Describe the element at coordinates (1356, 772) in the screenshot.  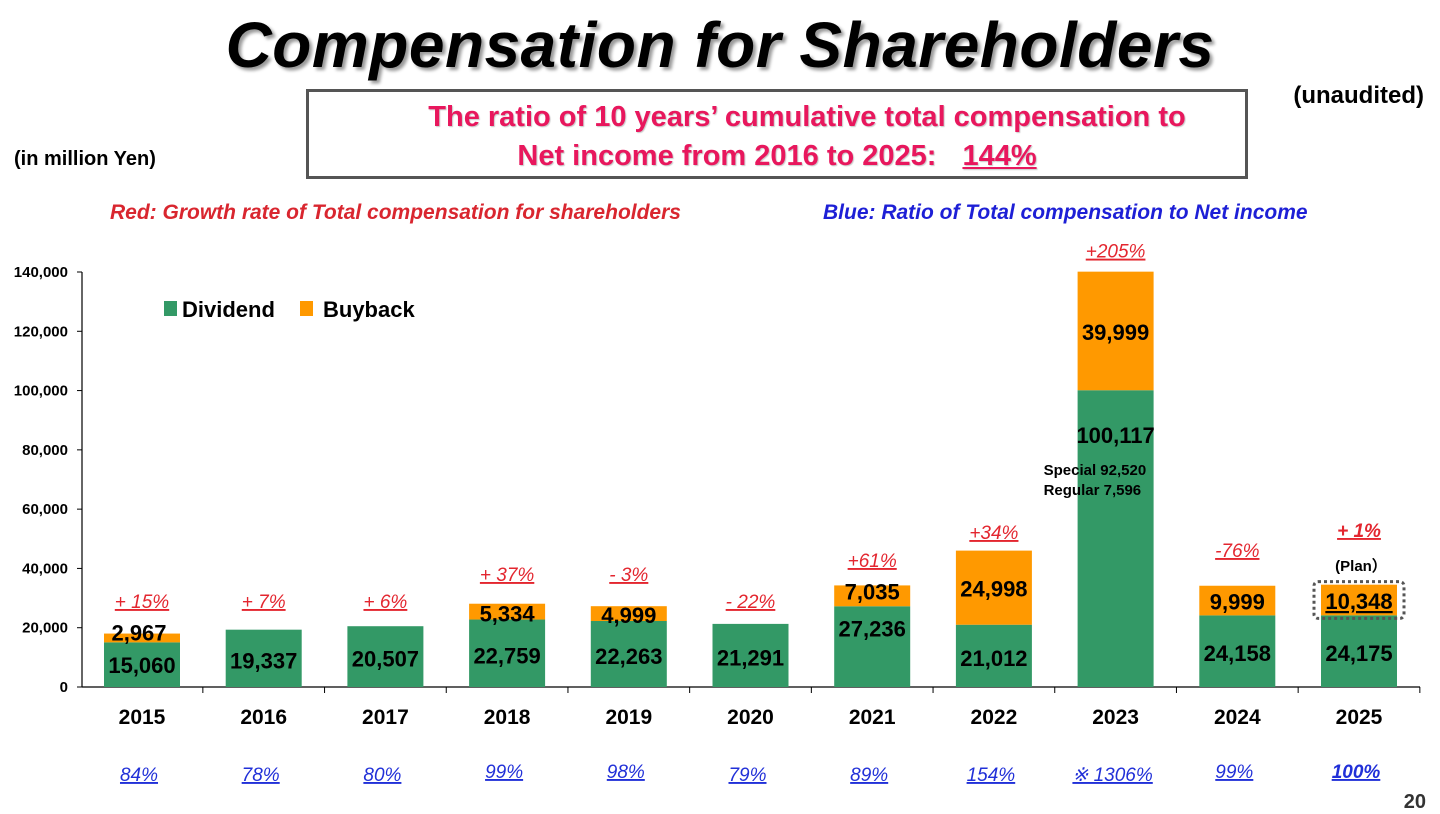
I see `payout-ratio-label: 100%` at that location.